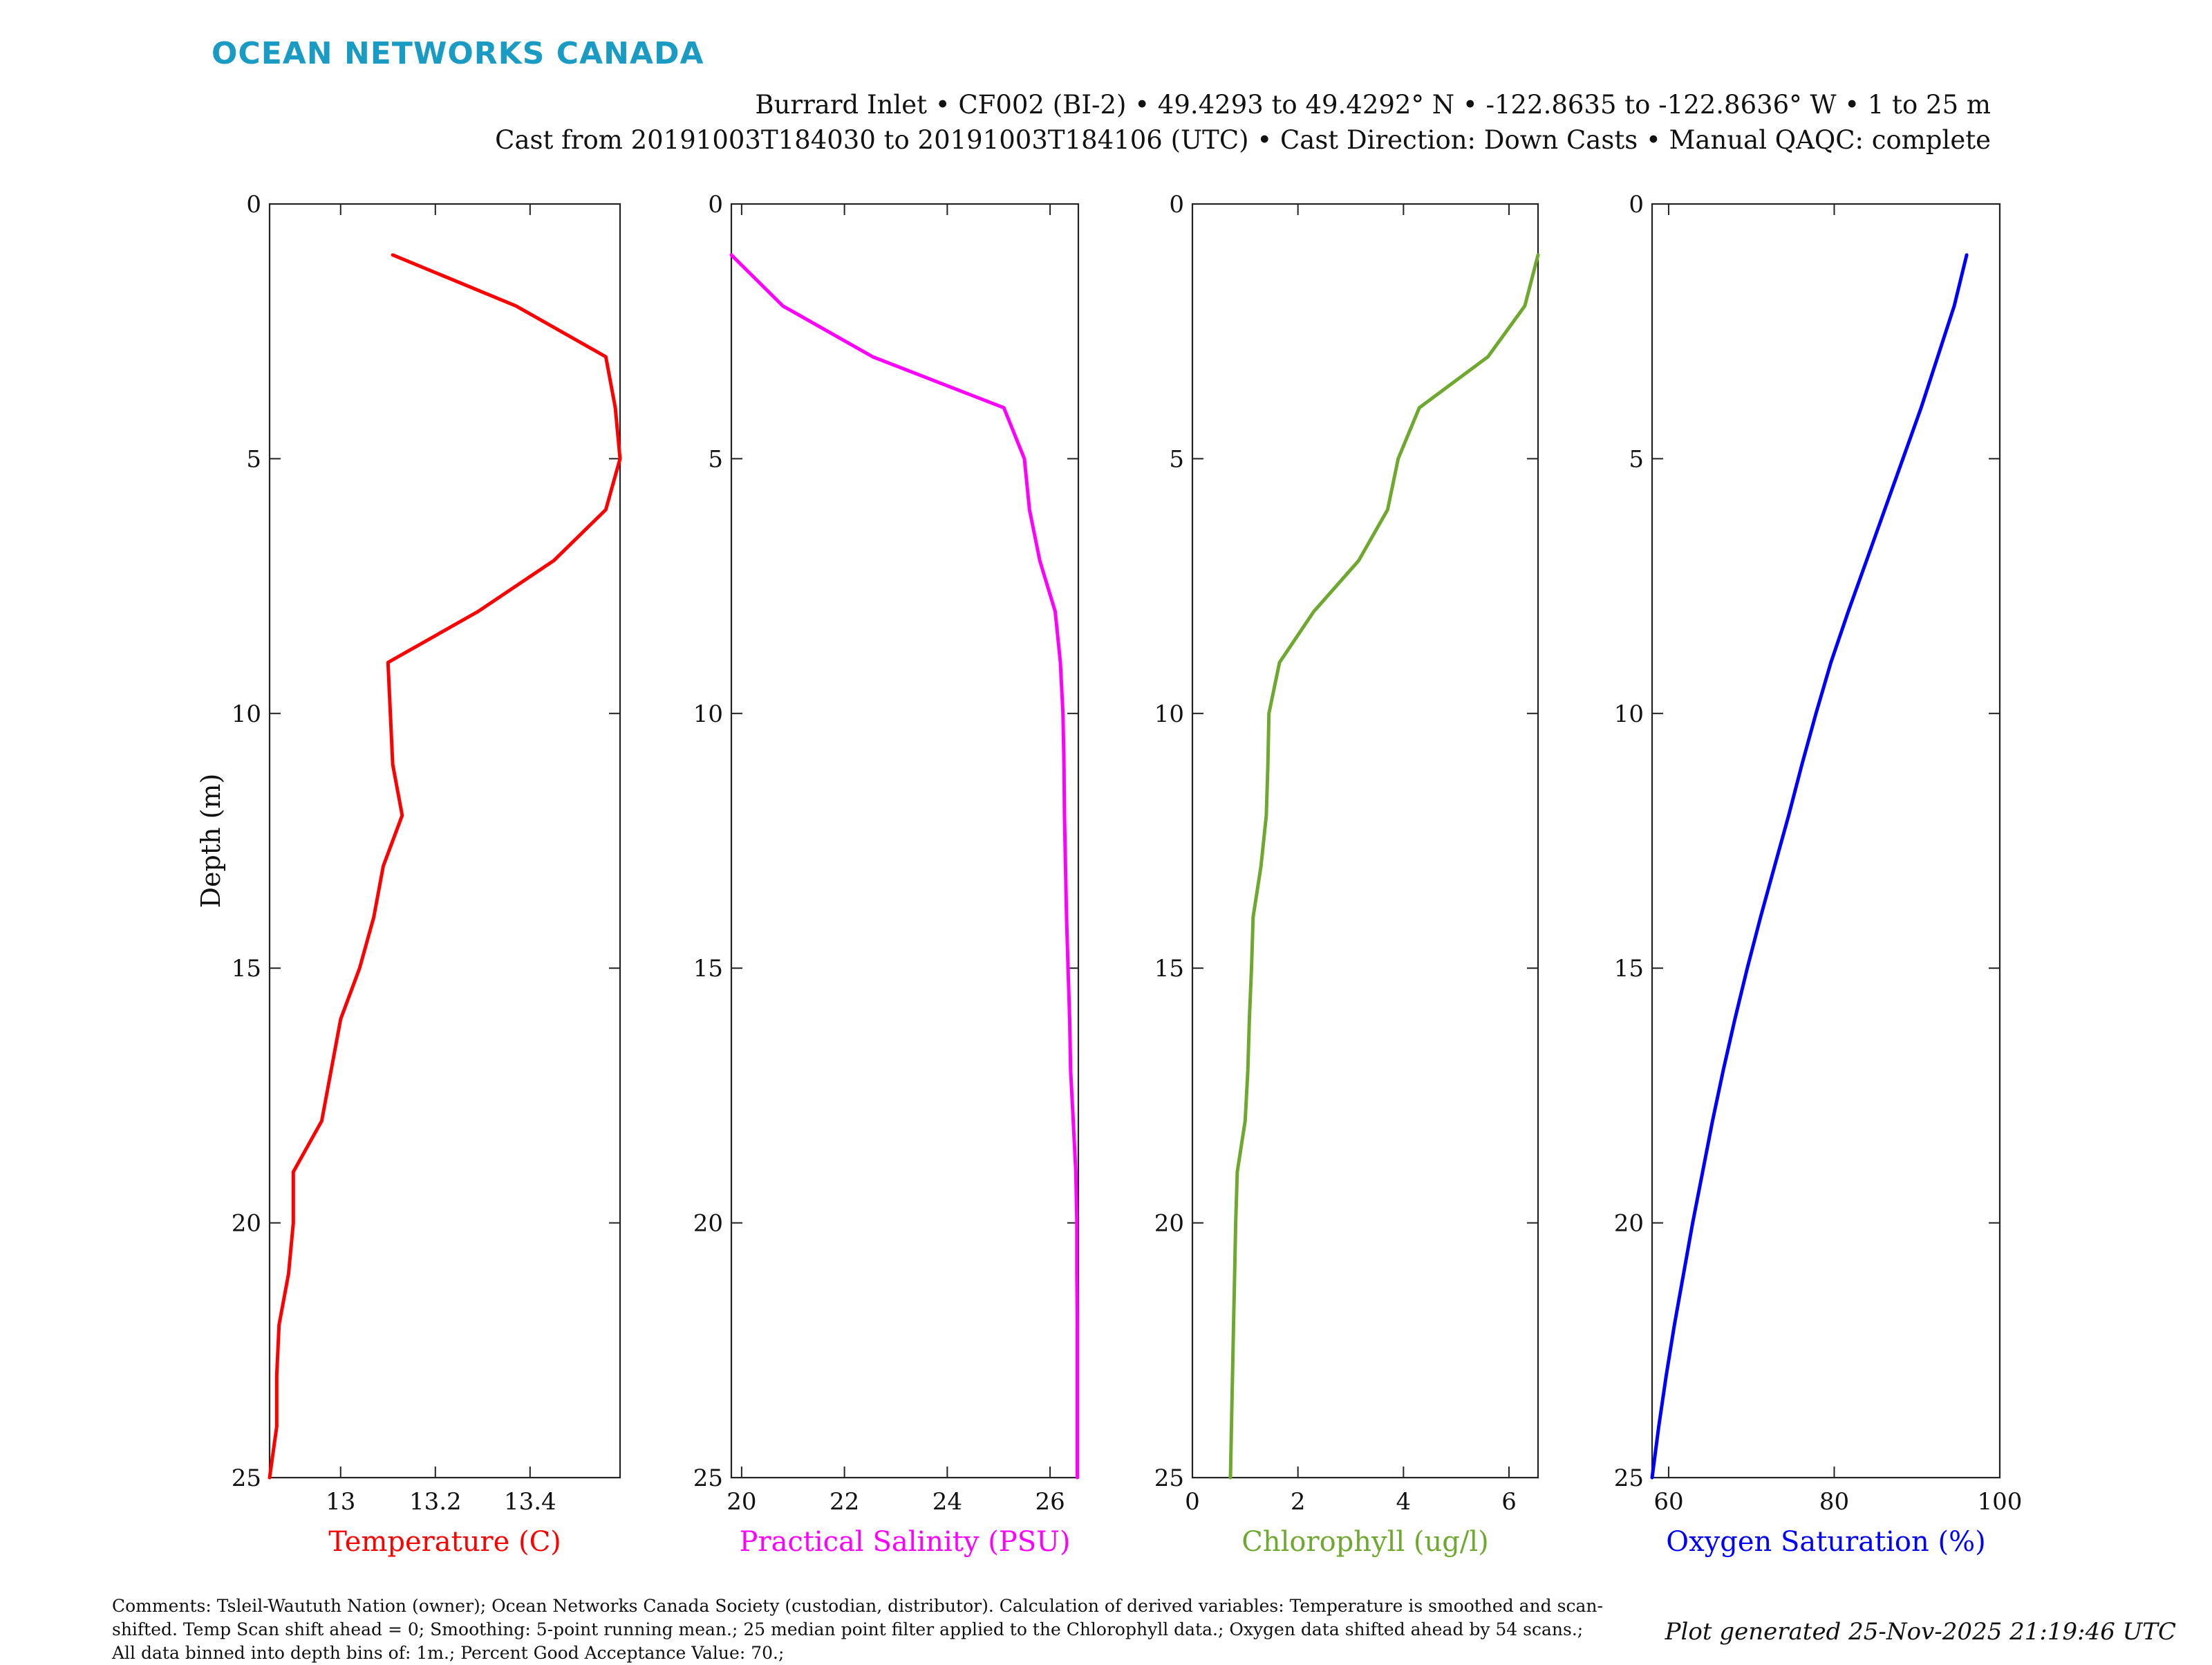 This screenshot has width=2212, height=1665. What do you see at coordinates (906, 1542) in the screenshot?
I see `x-axis-label: Practical Salinity (PSU)` at bounding box center [906, 1542].